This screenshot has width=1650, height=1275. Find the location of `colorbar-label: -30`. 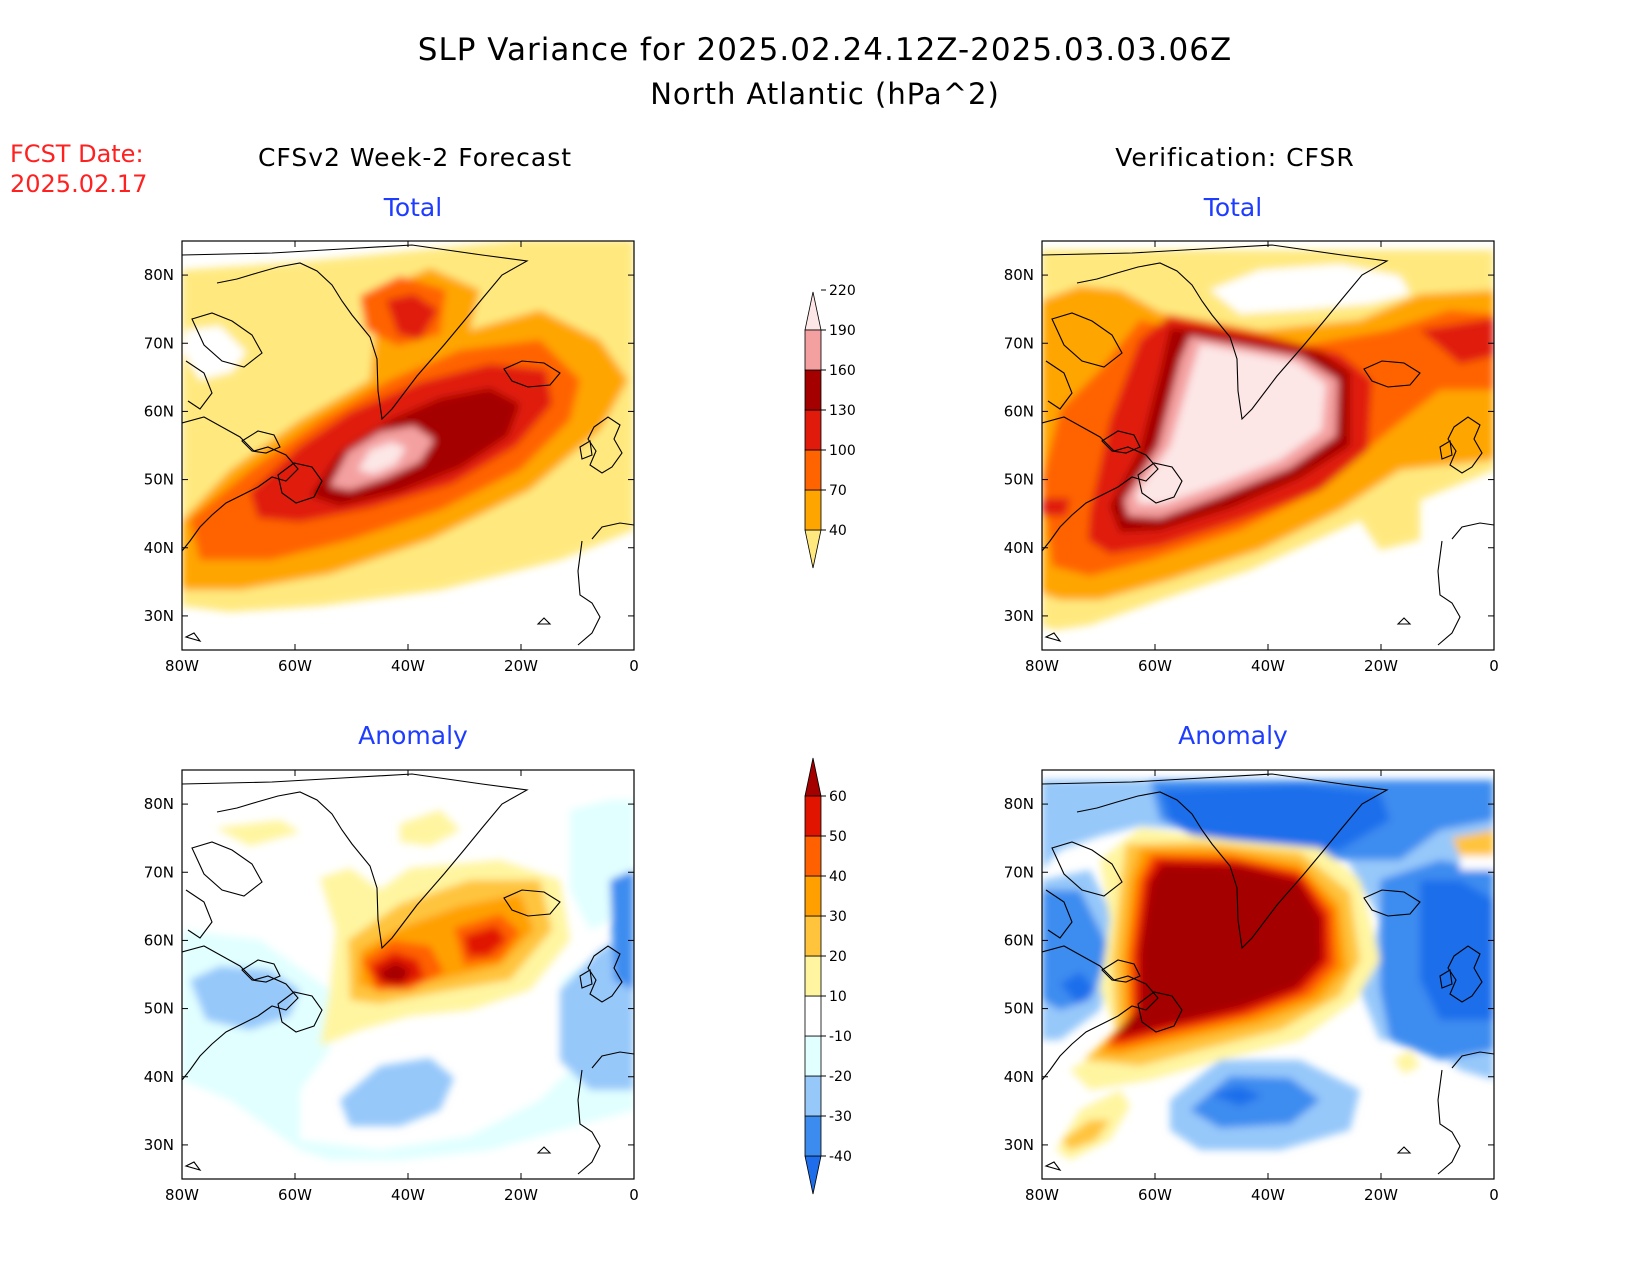

colorbar-label: -30 is located at coordinates (840, 1117).